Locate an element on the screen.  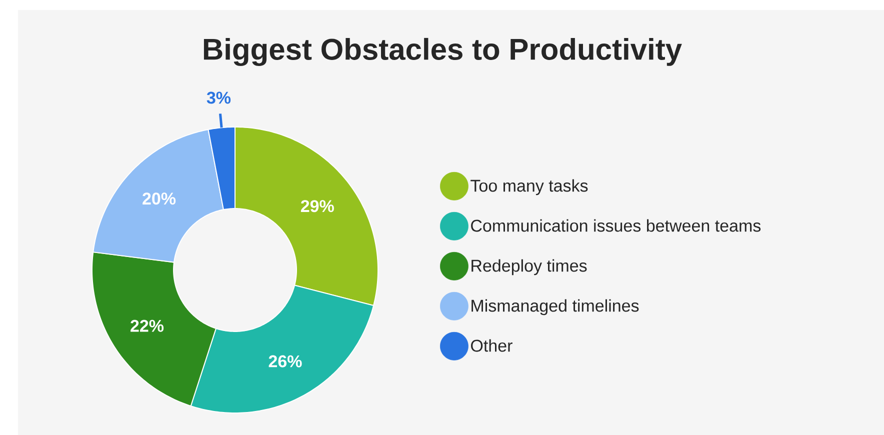
data-label: 29% is located at coordinates (317, 206).